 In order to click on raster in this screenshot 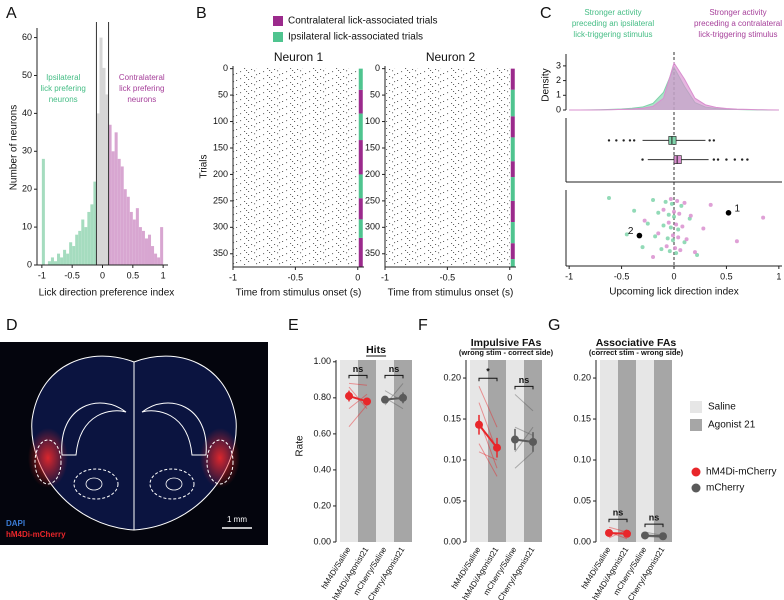, I will do `click(295, 166)`.